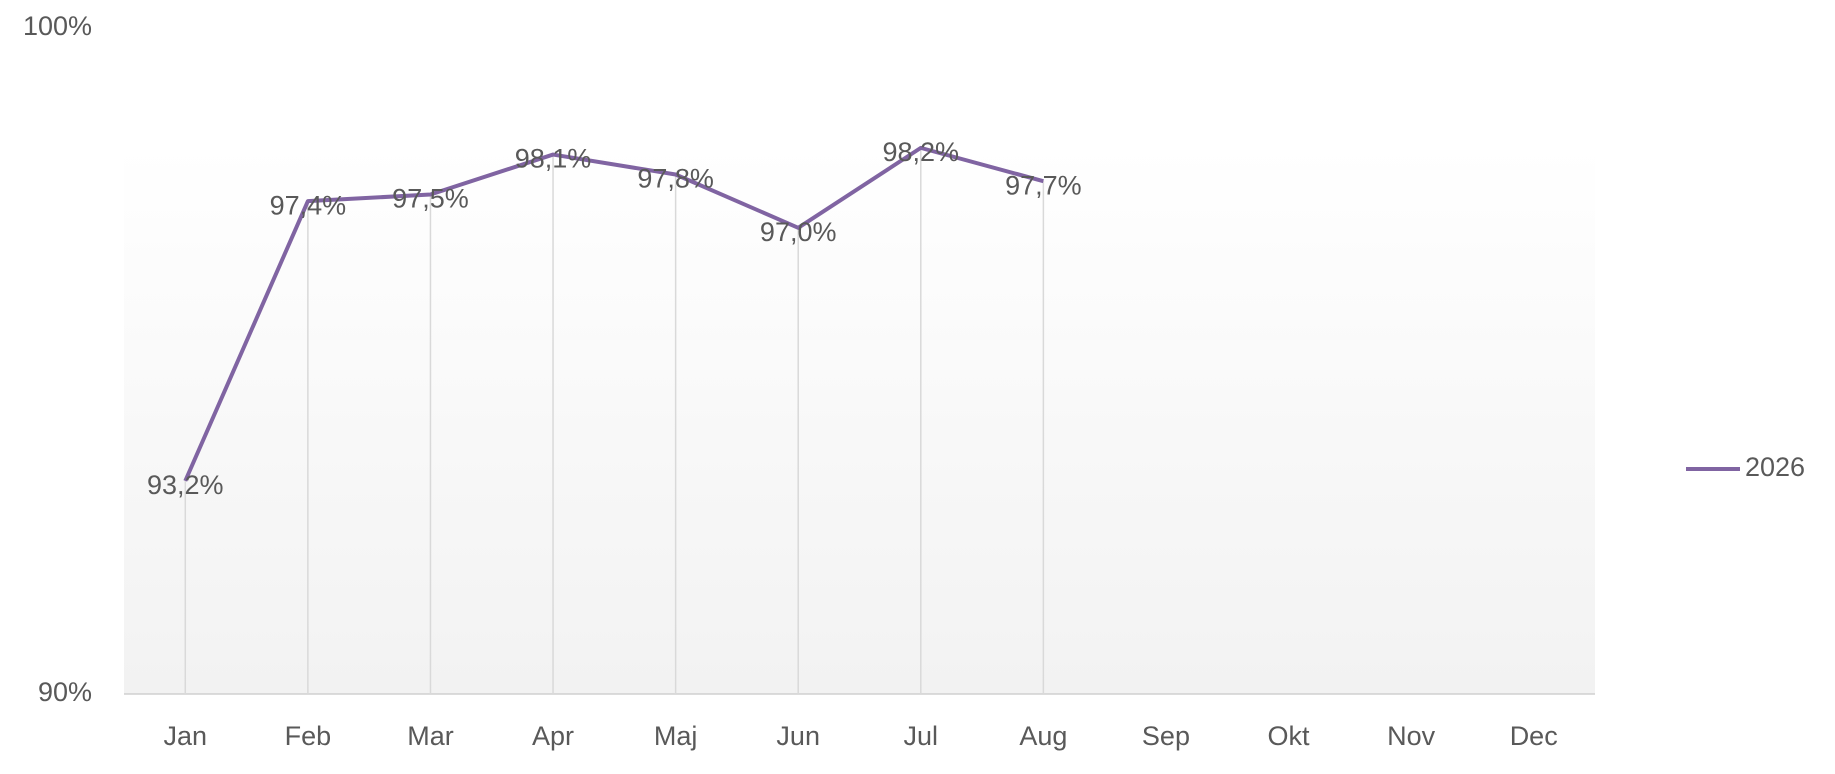 Image resolution: width=1835 pixels, height=774 pixels. Describe the element at coordinates (308, 736) in the screenshot. I see `x-tick-label: Feb` at that location.